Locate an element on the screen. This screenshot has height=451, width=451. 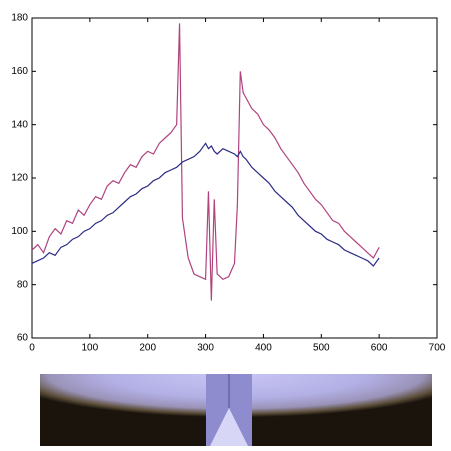
y-tick-label: 100 is located at coordinates (19, 231).